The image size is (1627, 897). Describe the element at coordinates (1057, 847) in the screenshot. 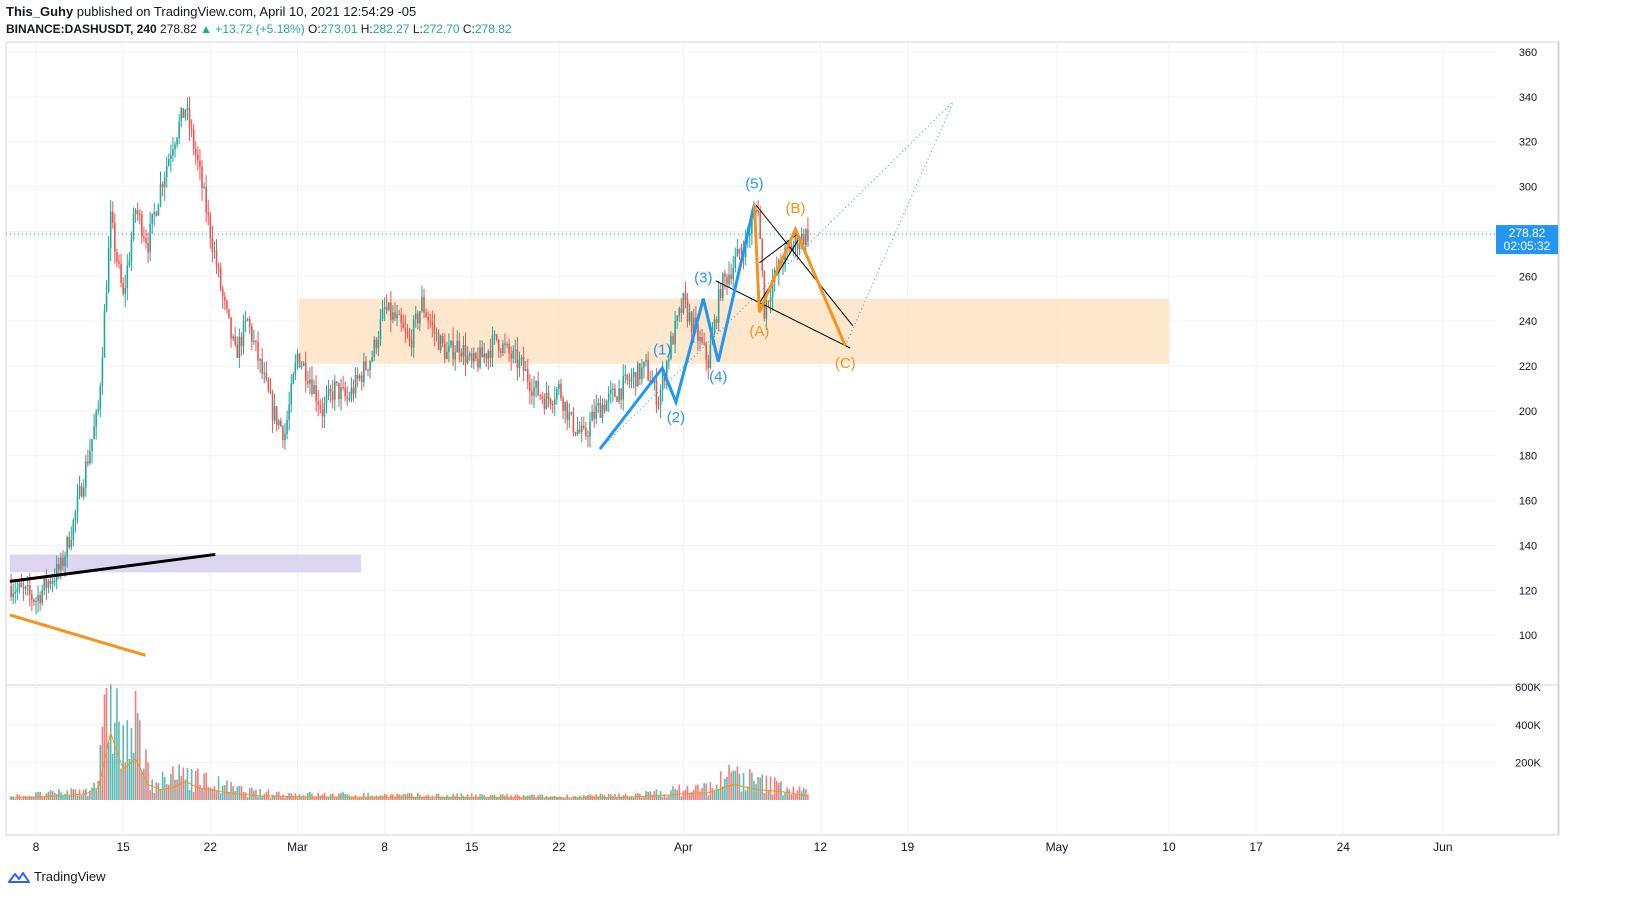

I see `time-tick-label: May` at that location.